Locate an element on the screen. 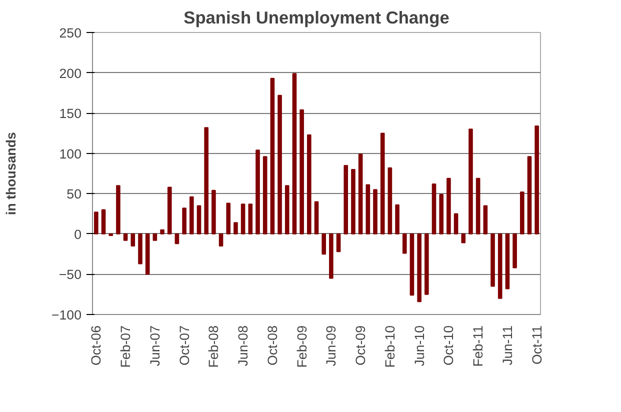 The width and height of the screenshot is (621, 412). y-tick-label: 100 is located at coordinates (70, 154).